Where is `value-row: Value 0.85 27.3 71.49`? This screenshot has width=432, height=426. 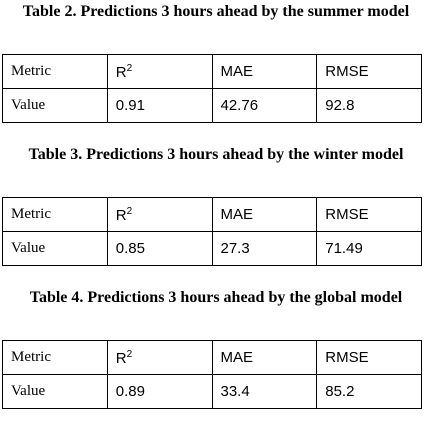 value-row: Value 0.85 27.3 71.49 is located at coordinates (212, 248).